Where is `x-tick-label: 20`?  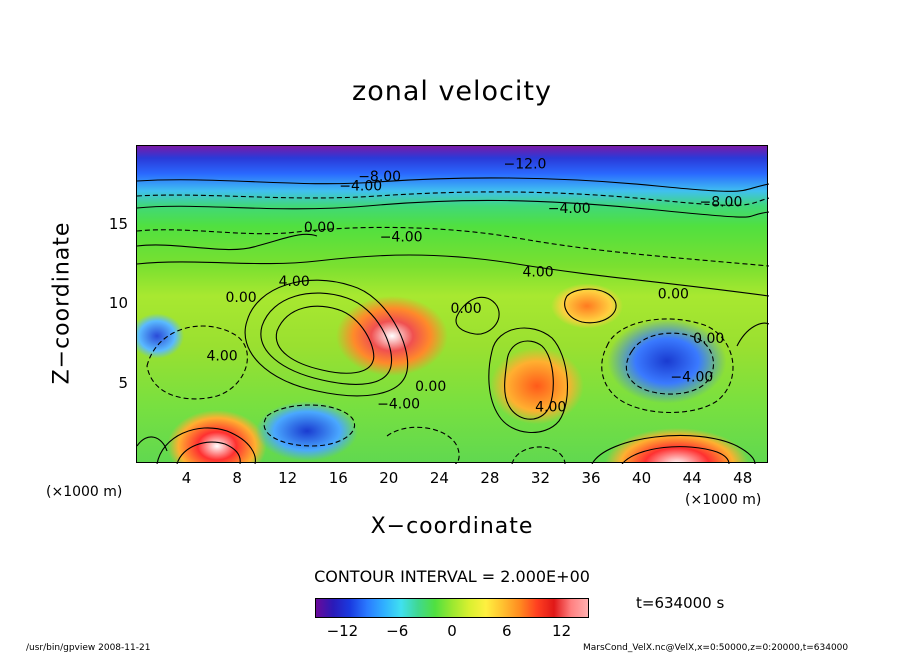 x-tick-label: 20 is located at coordinates (389, 478).